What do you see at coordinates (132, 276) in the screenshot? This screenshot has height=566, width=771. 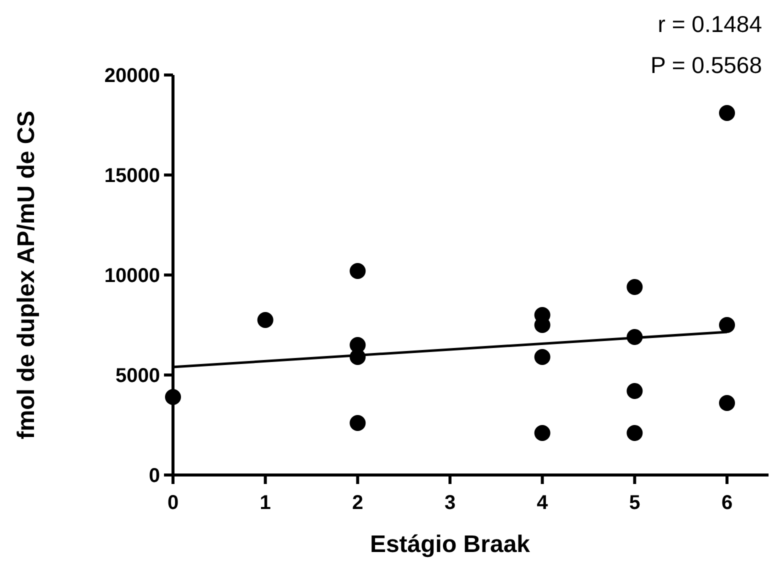 I see `y-tick-label: 10000` at bounding box center [132, 276].